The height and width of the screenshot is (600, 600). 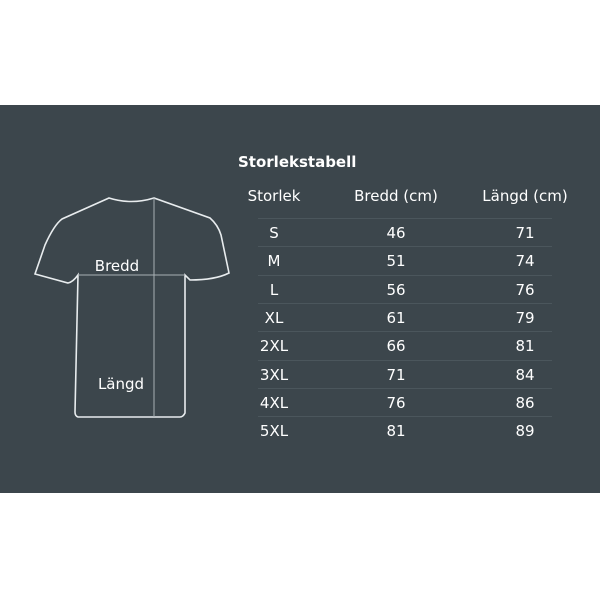 What do you see at coordinates (274, 431) in the screenshot?
I see `size-cell: 5XL` at bounding box center [274, 431].